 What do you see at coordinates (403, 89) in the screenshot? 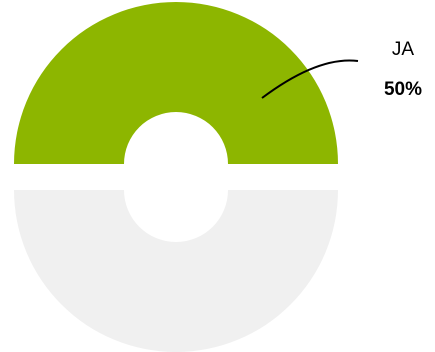
I see `slice-label-value: 50%` at bounding box center [403, 89].